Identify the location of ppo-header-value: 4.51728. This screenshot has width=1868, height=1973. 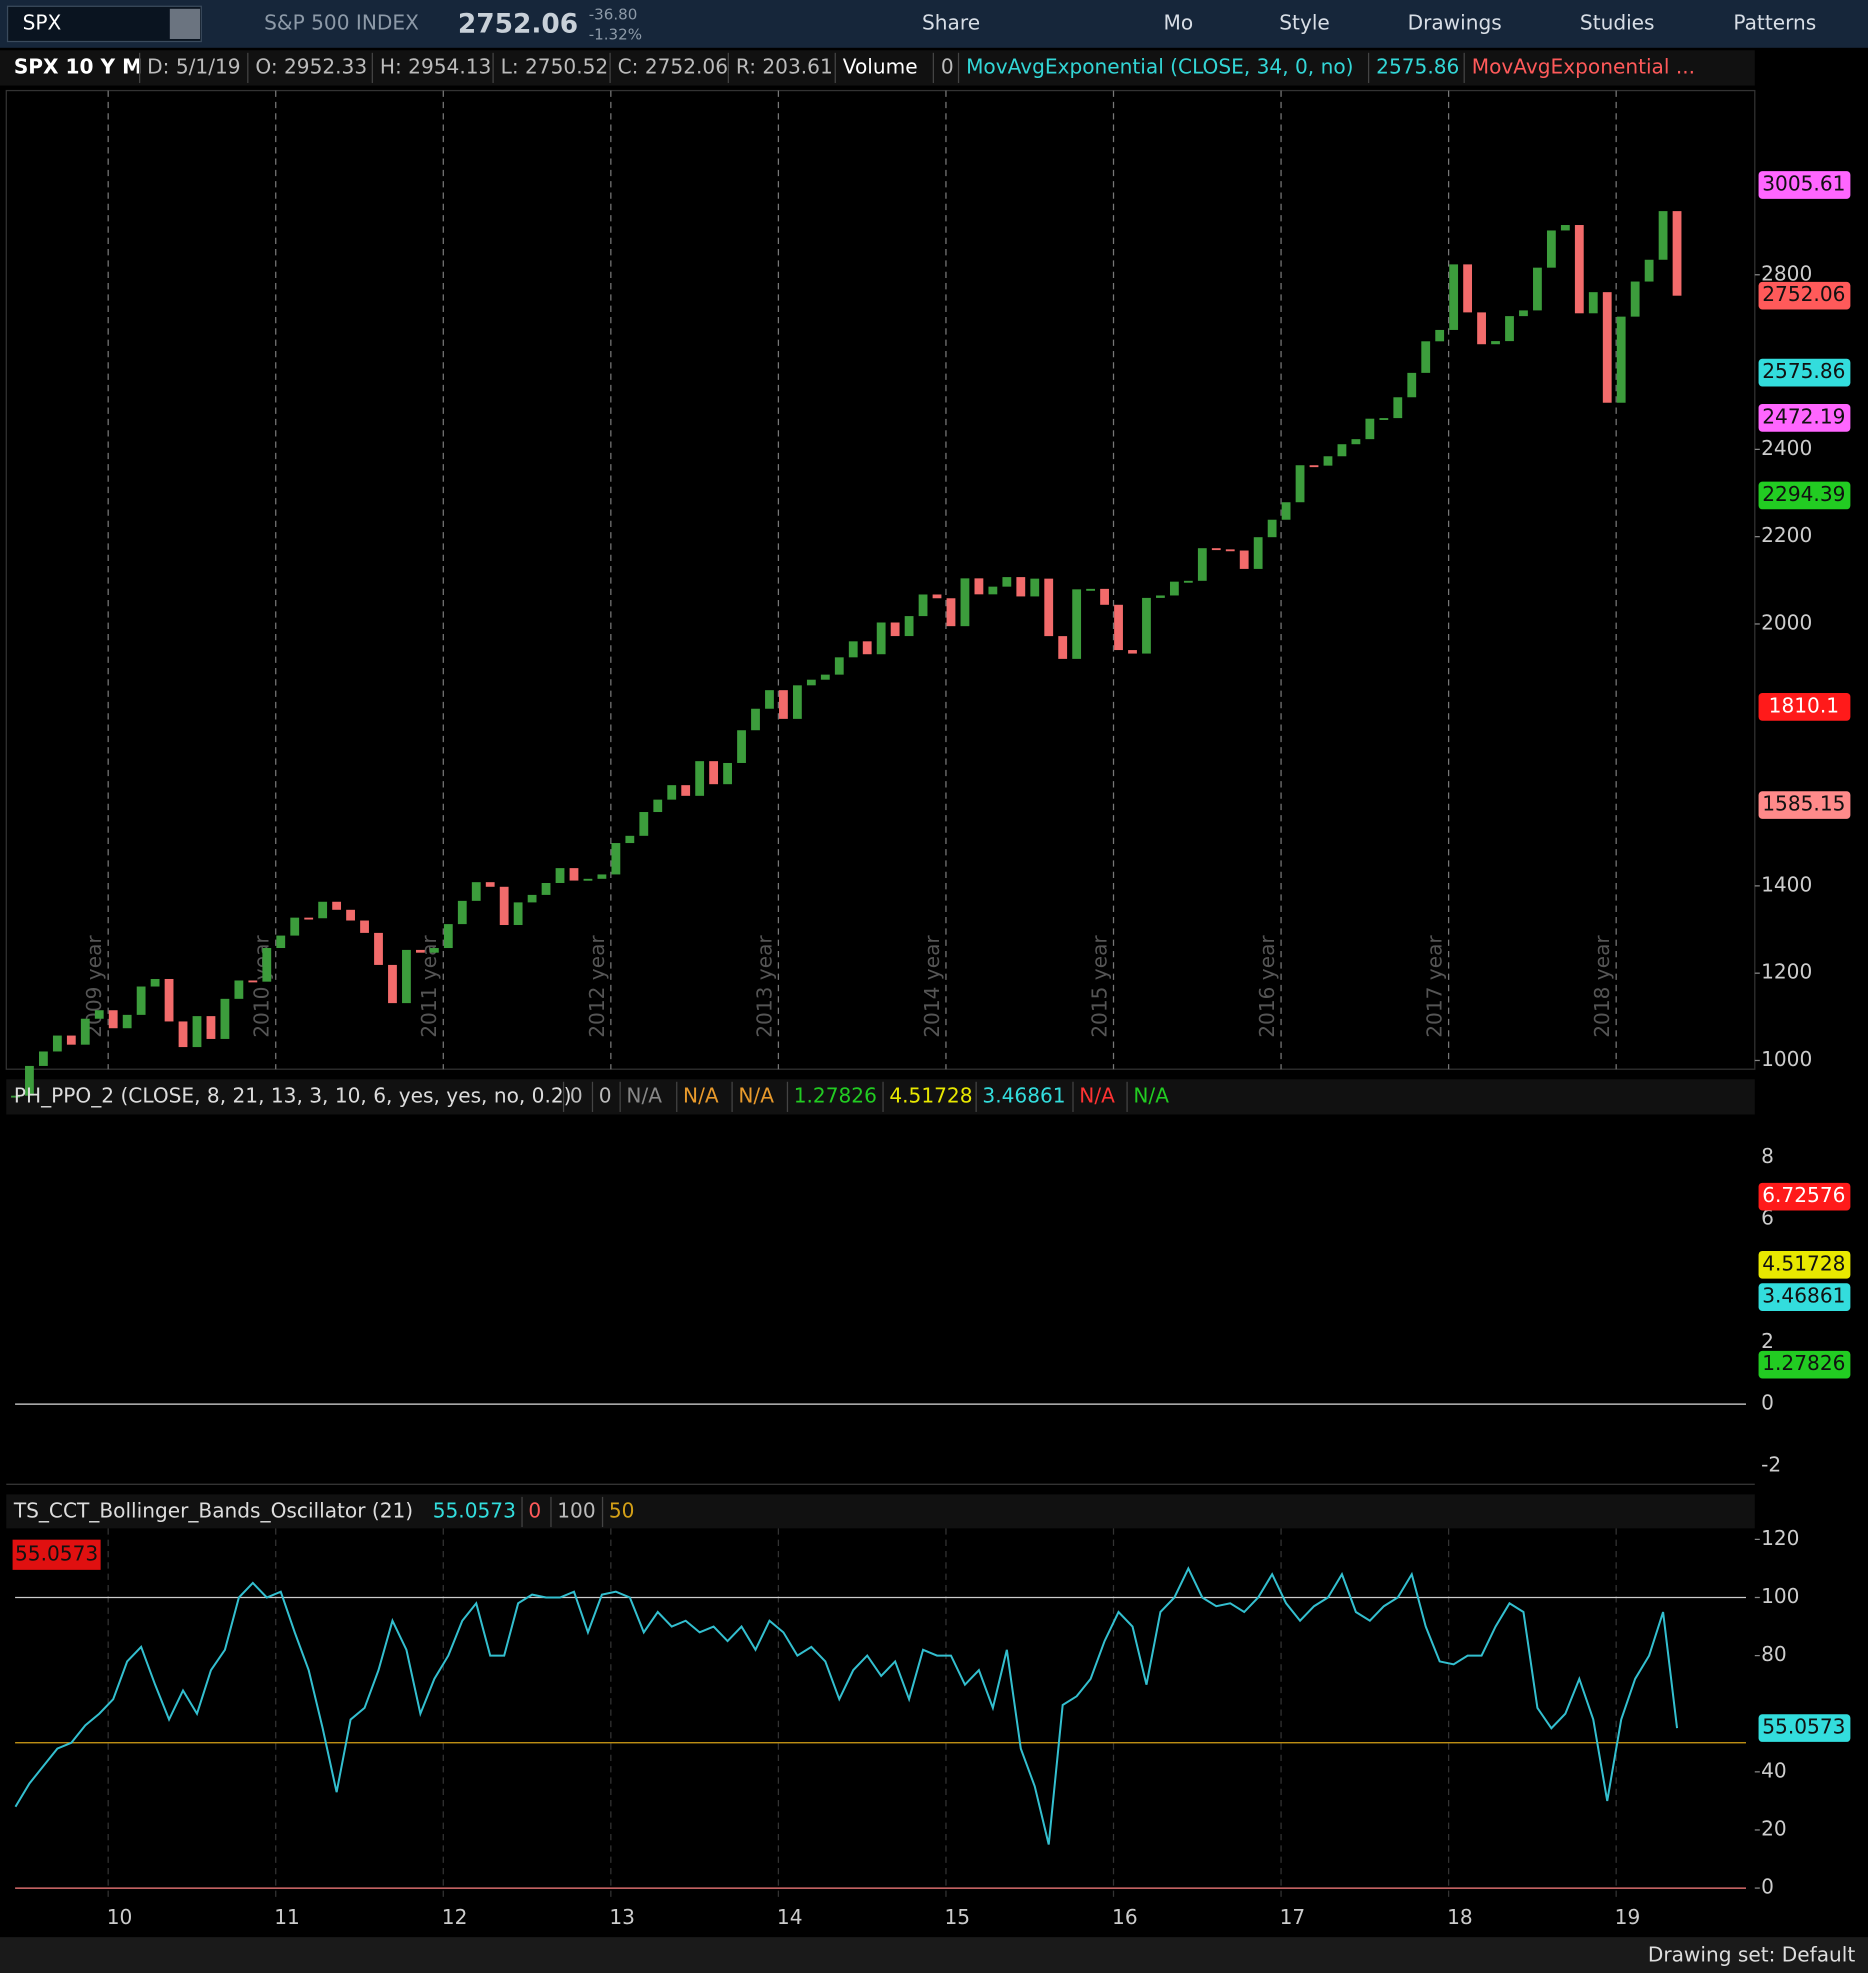
(930, 1095).